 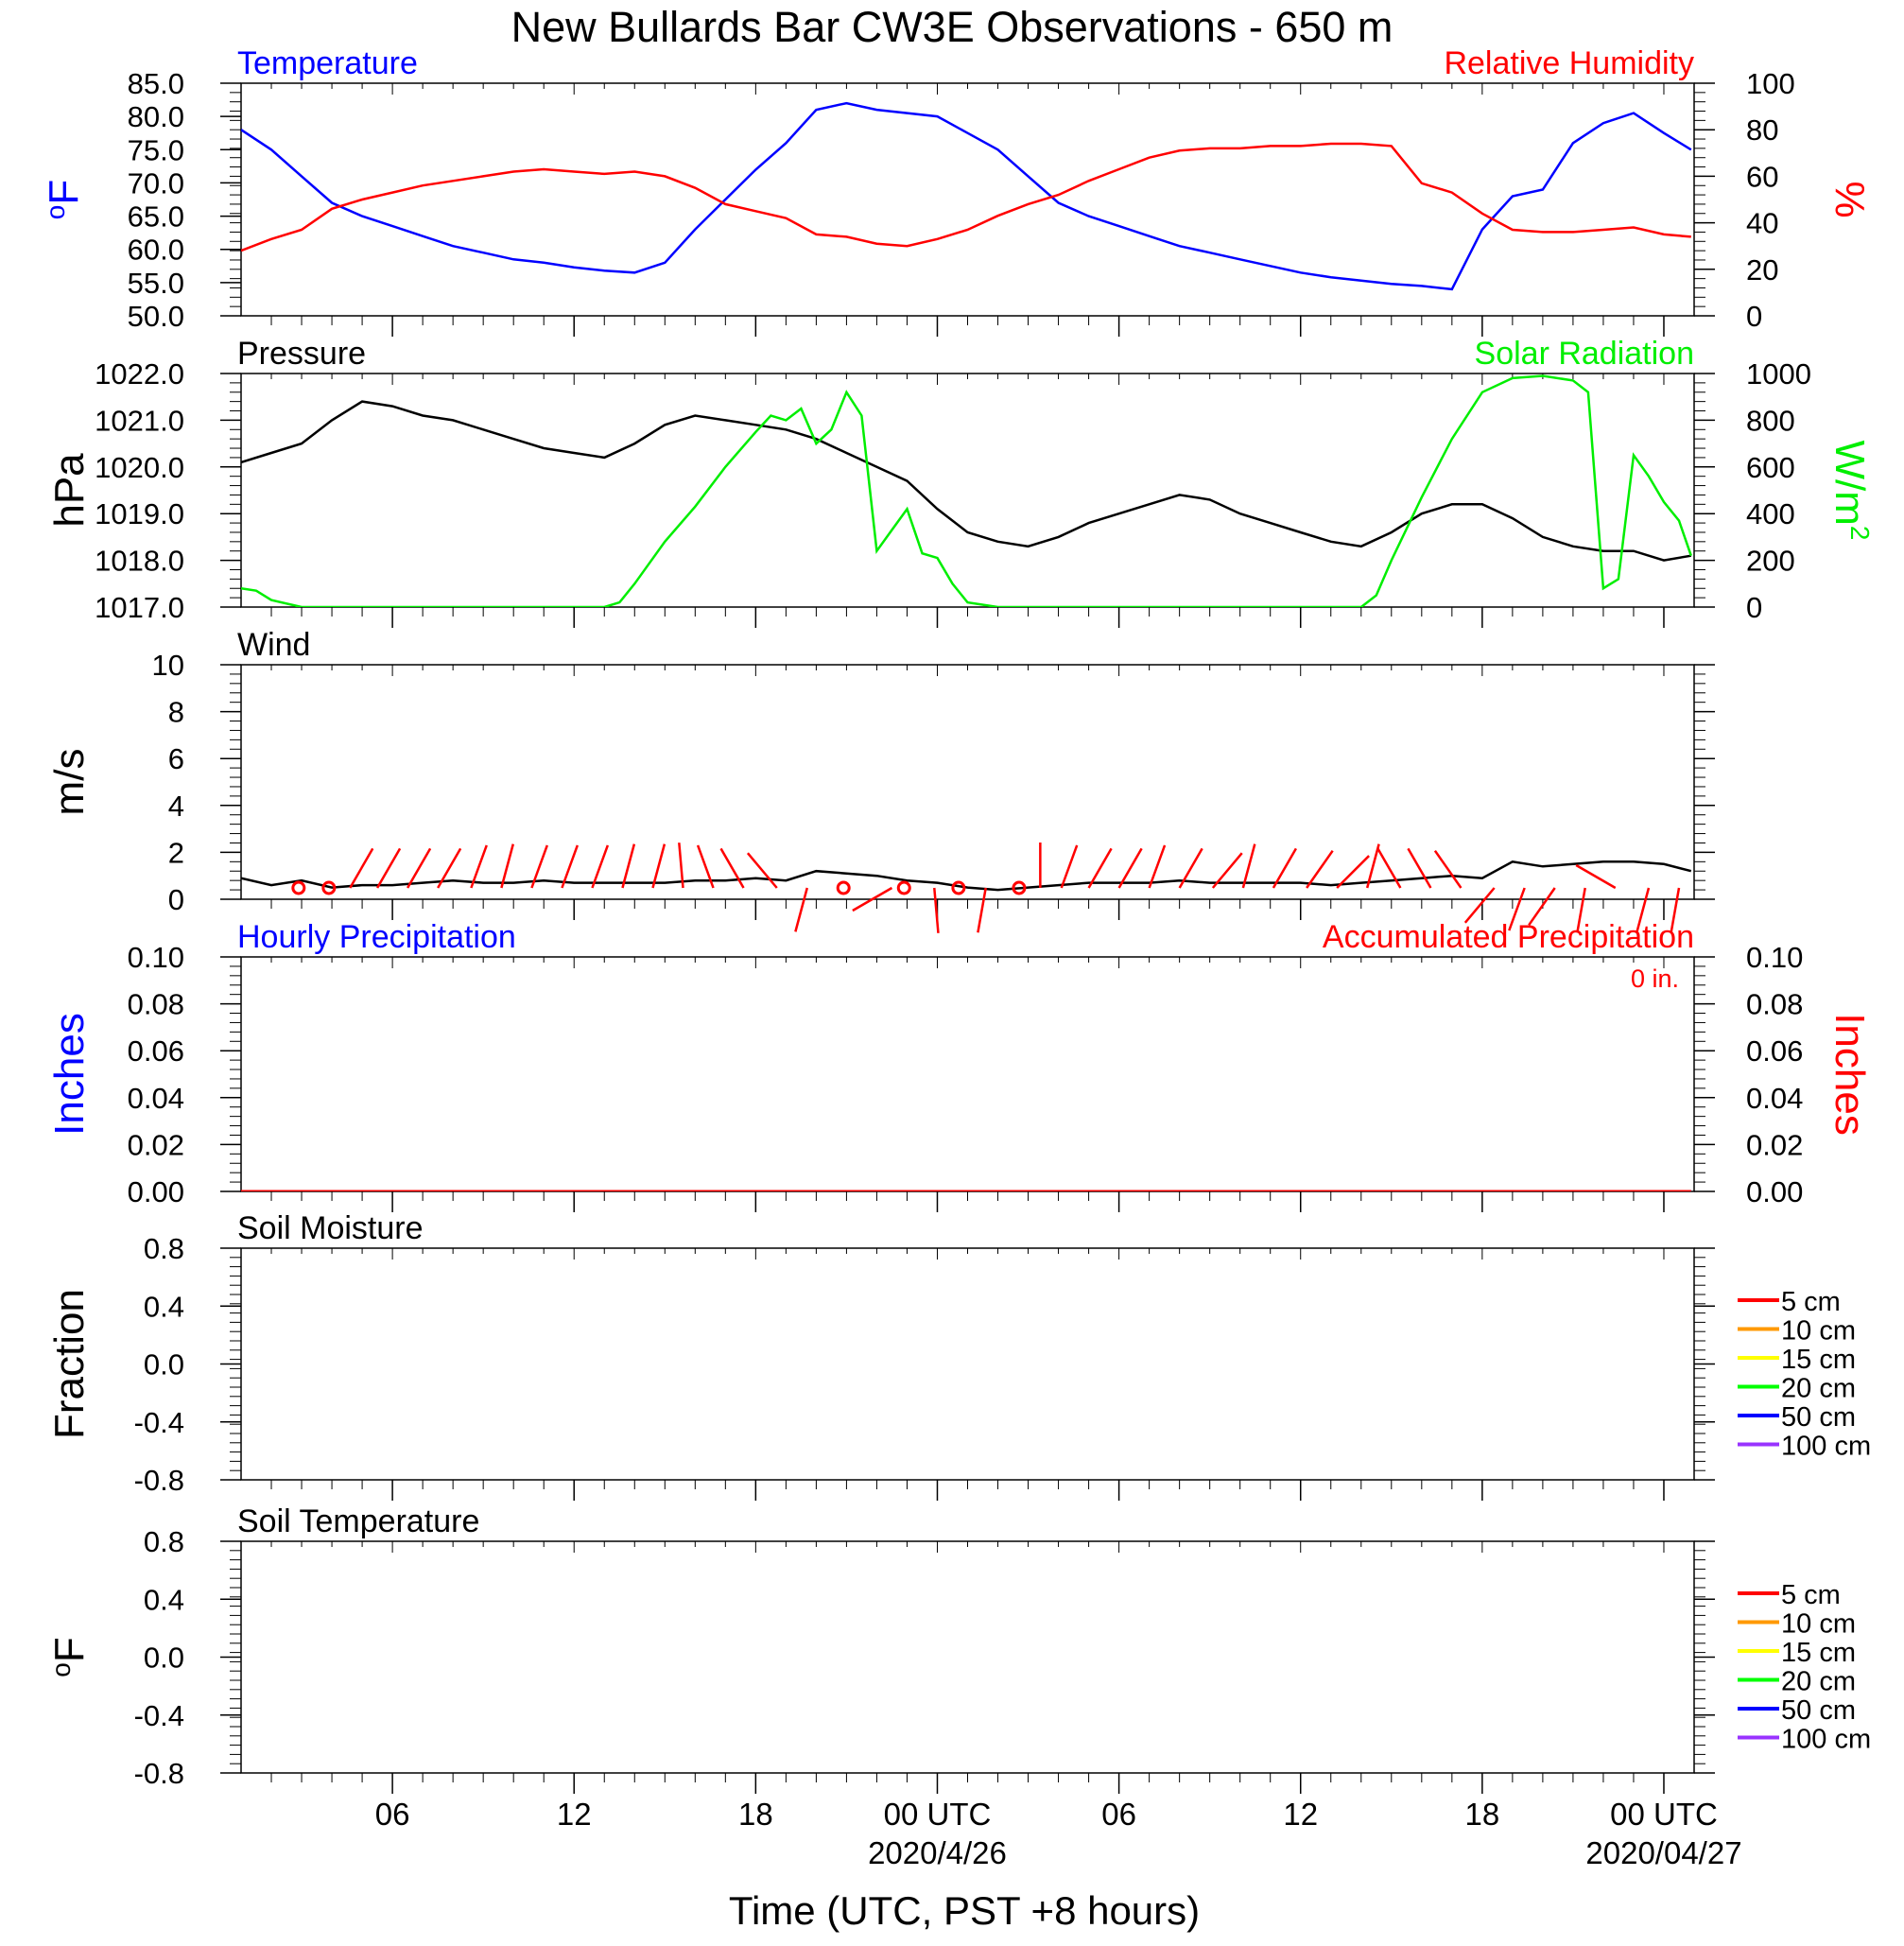 What do you see at coordinates (156, 183) in the screenshot?
I see `y-tick-label-left: 70.0` at bounding box center [156, 183].